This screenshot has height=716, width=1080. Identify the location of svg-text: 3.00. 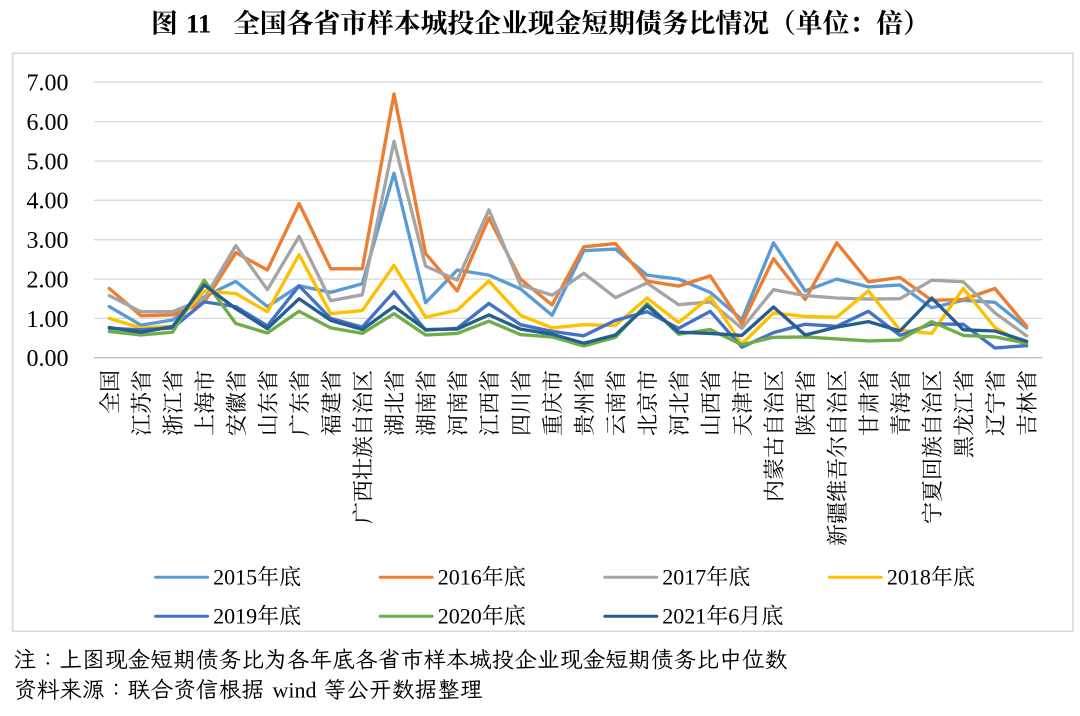
(48, 241).